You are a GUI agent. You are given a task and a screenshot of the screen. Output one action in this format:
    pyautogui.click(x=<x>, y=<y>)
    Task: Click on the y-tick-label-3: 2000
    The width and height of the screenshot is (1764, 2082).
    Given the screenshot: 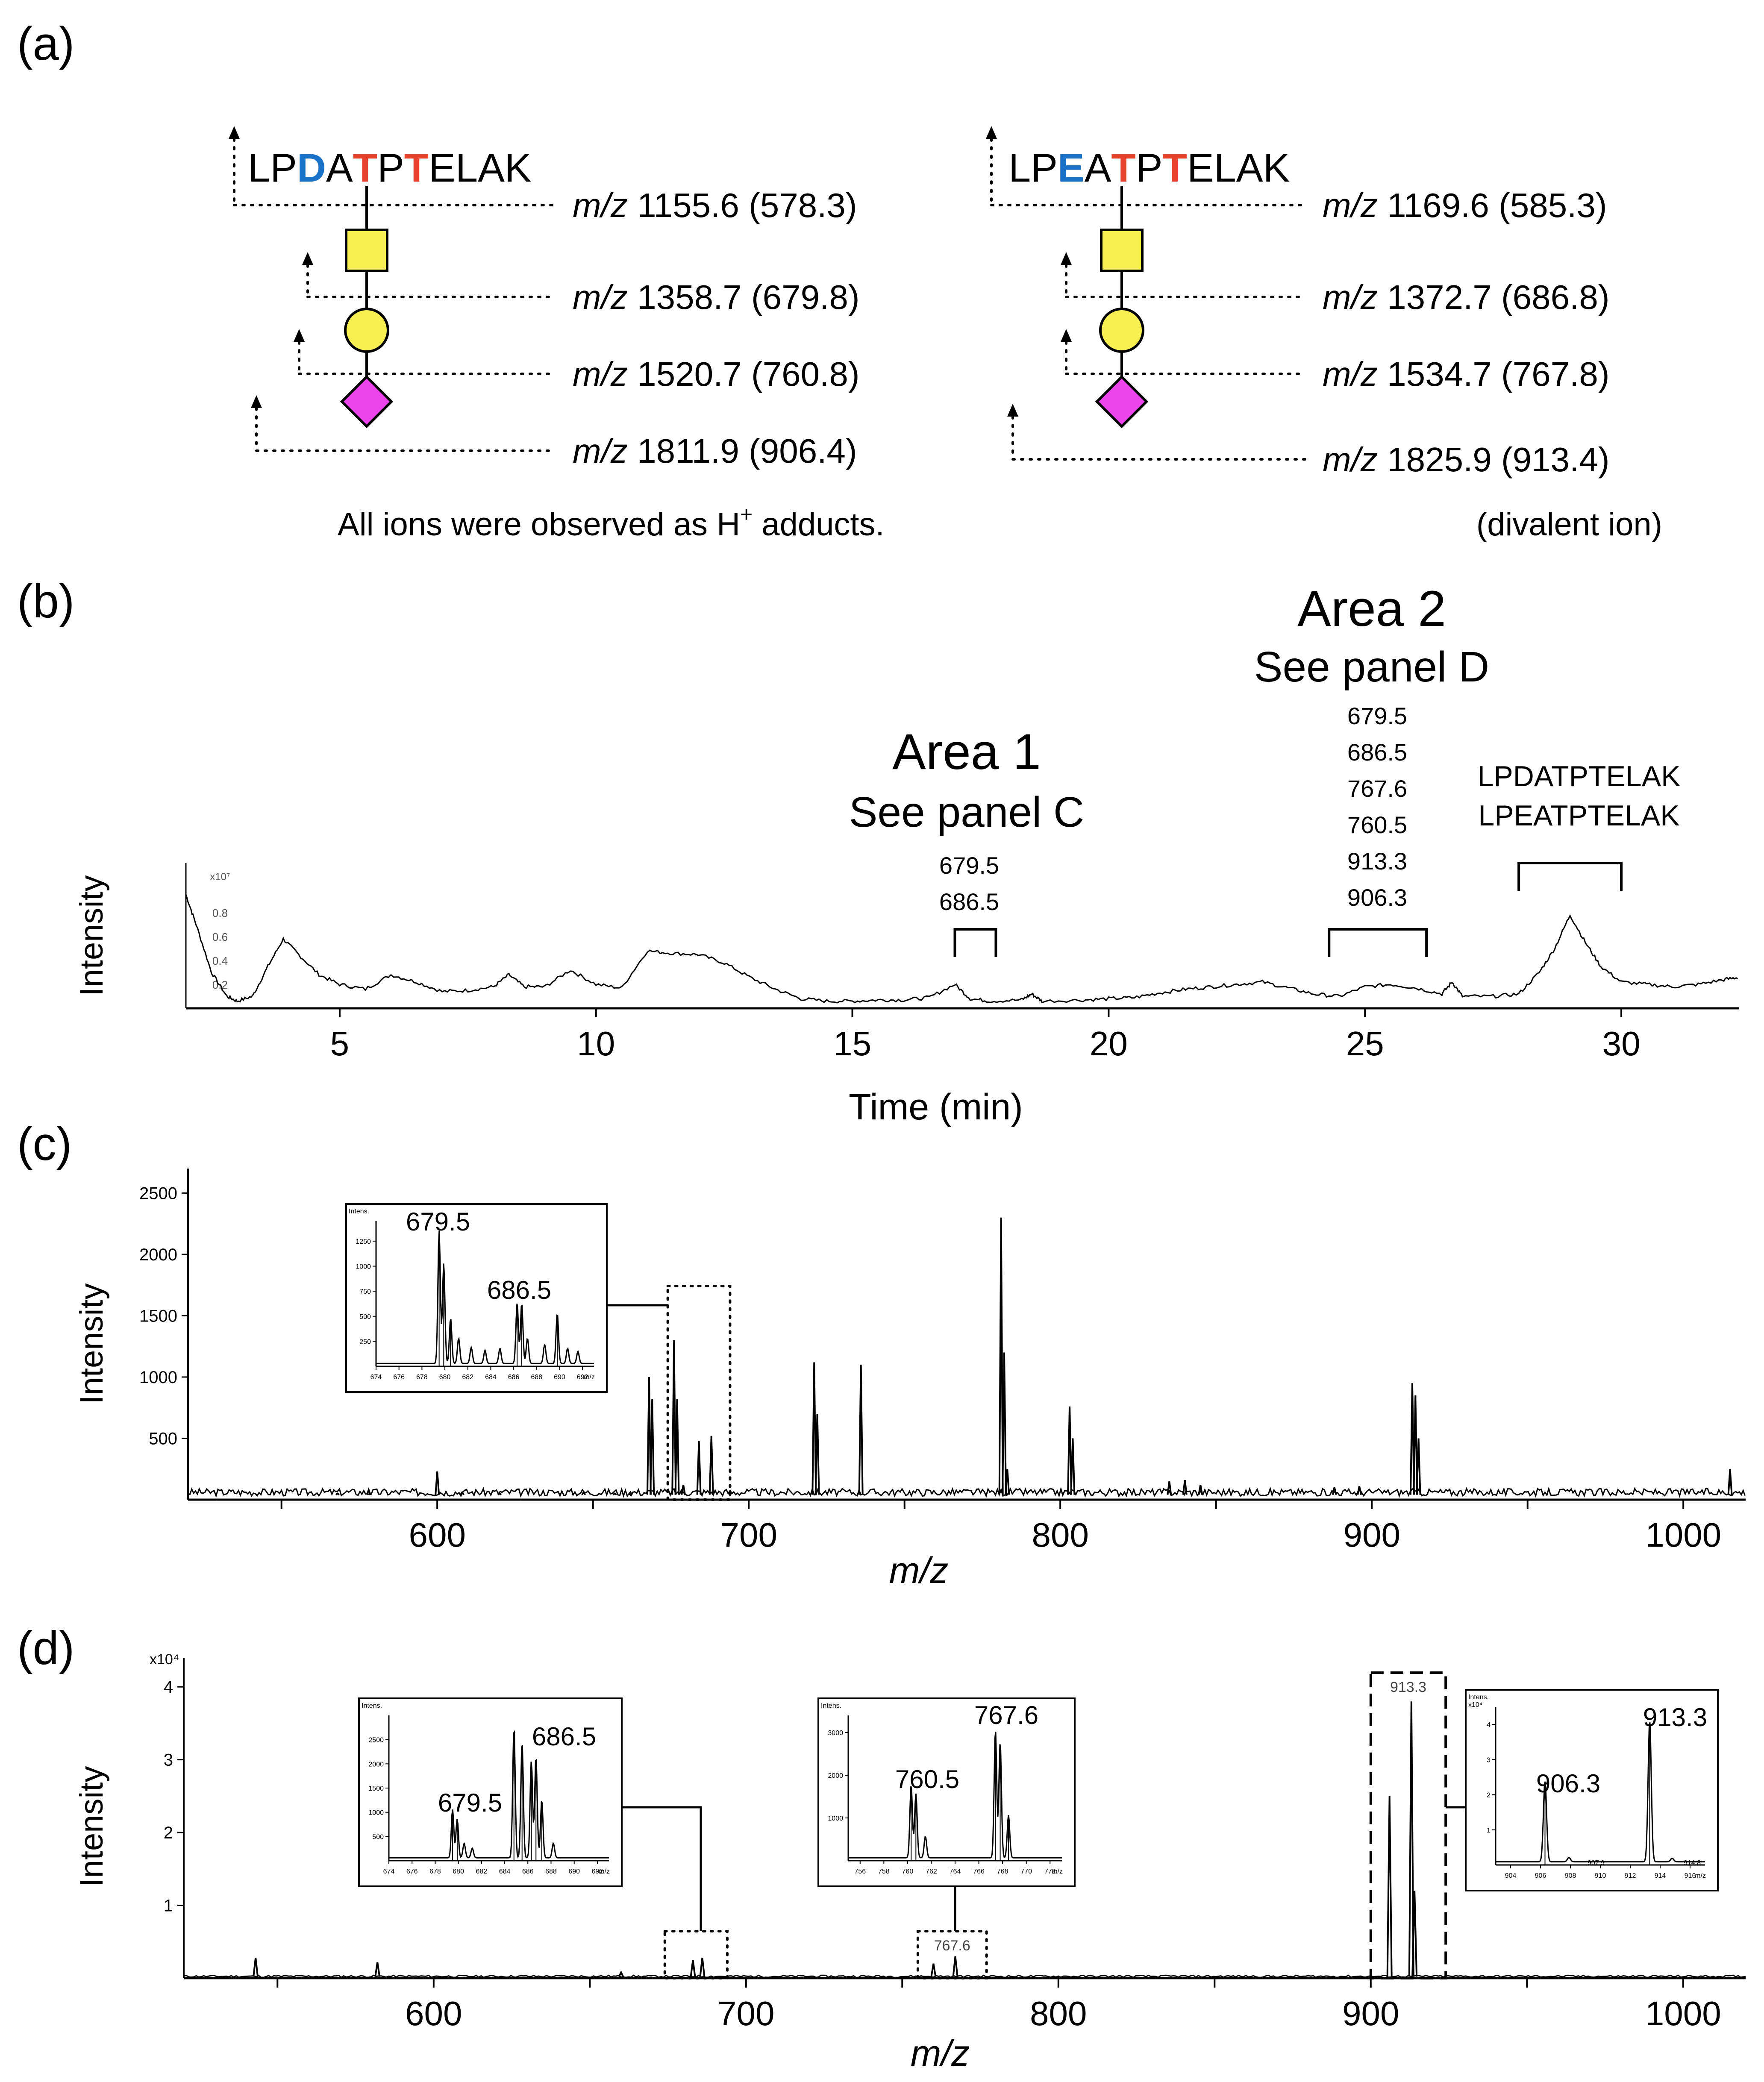 What is the action you would take?
    pyautogui.click(x=158, y=1255)
    